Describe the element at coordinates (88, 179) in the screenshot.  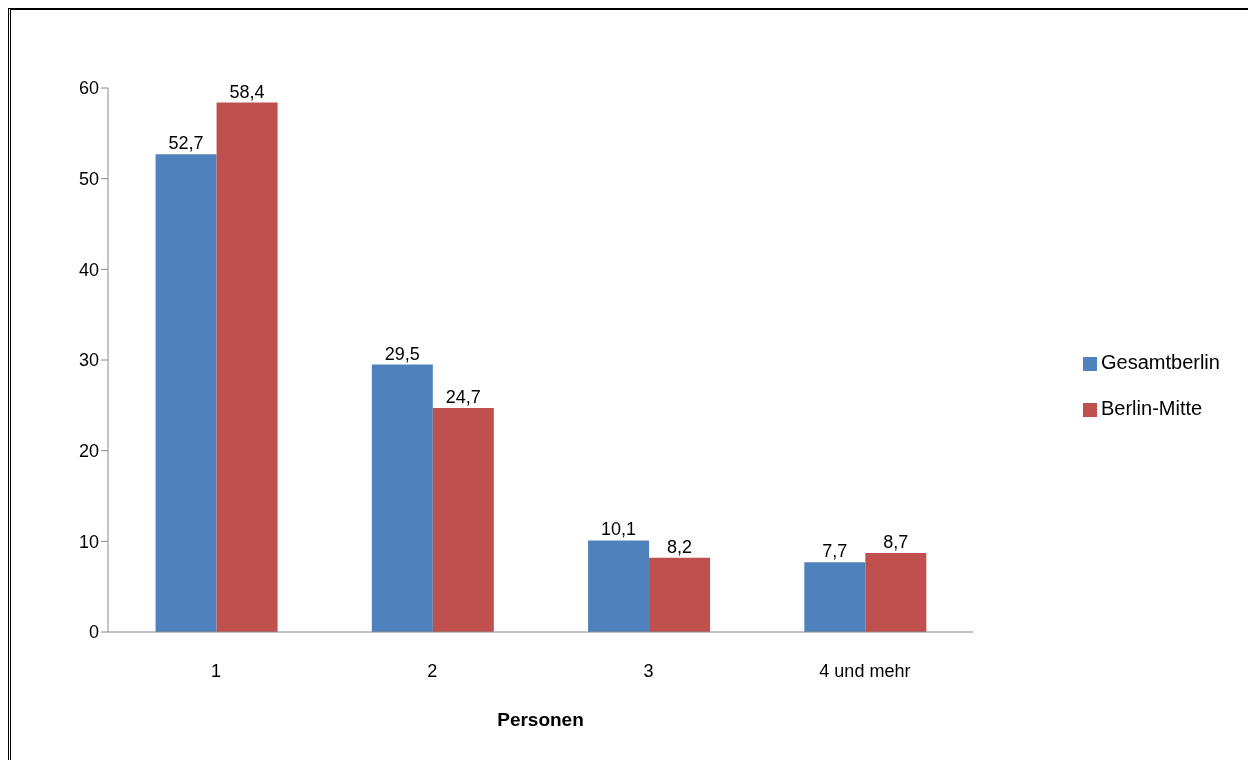
I see `y-tick-label: 50` at that location.